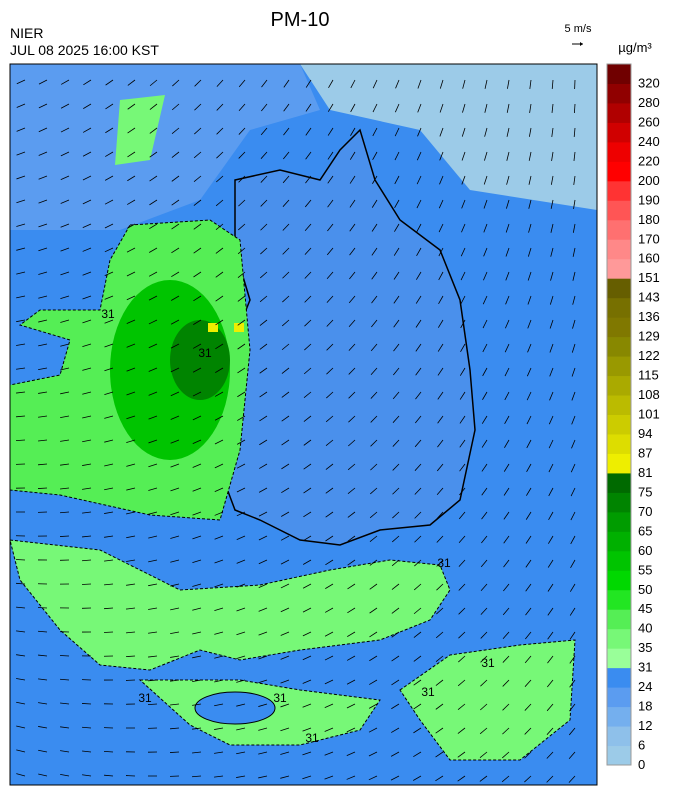 The image size is (673, 795). Describe the element at coordinates (649, 180) in the screenshot. I see `colorbar-label: 200` at that location.